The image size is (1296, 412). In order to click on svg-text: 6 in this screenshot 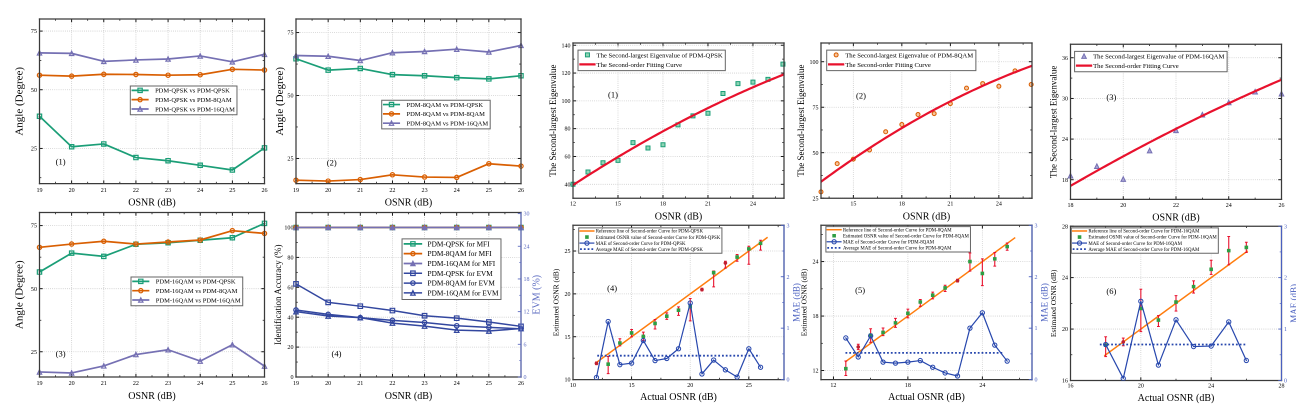, I will do `click(525, 345)`.